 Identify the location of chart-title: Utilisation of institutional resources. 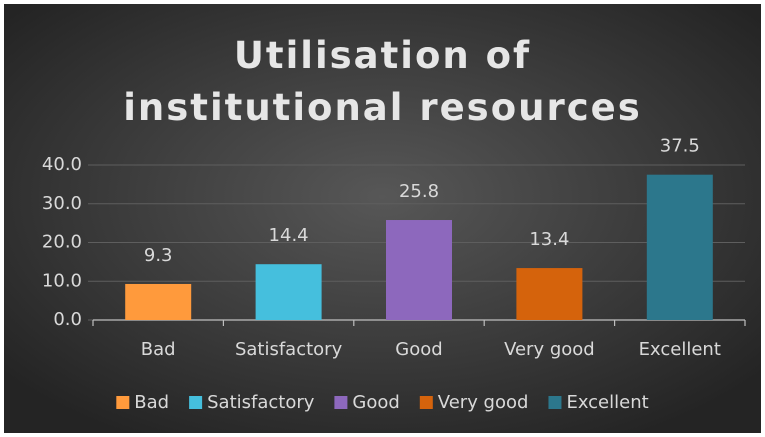
(382, 81).